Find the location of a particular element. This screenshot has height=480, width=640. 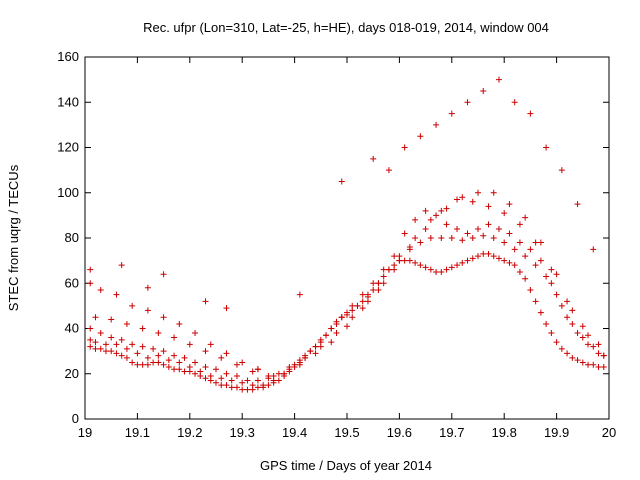

x-tick-label: 20 is located at coordinates (609, 432).